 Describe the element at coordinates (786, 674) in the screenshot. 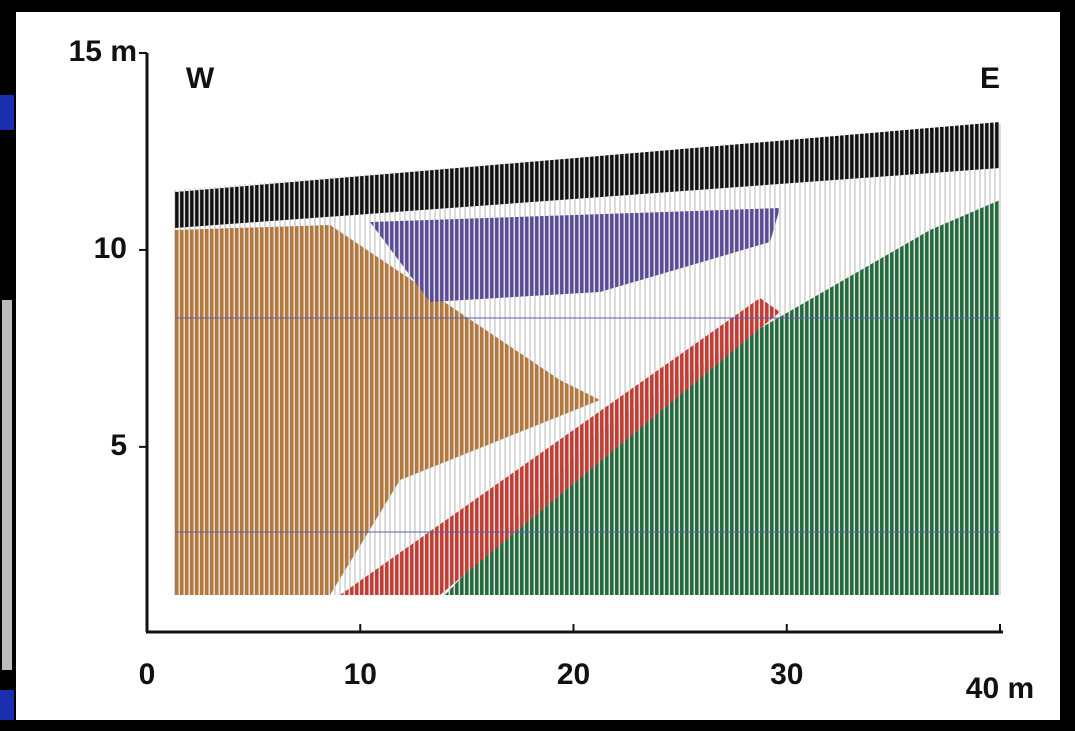

I see `x-tick-label: 30` at that location.